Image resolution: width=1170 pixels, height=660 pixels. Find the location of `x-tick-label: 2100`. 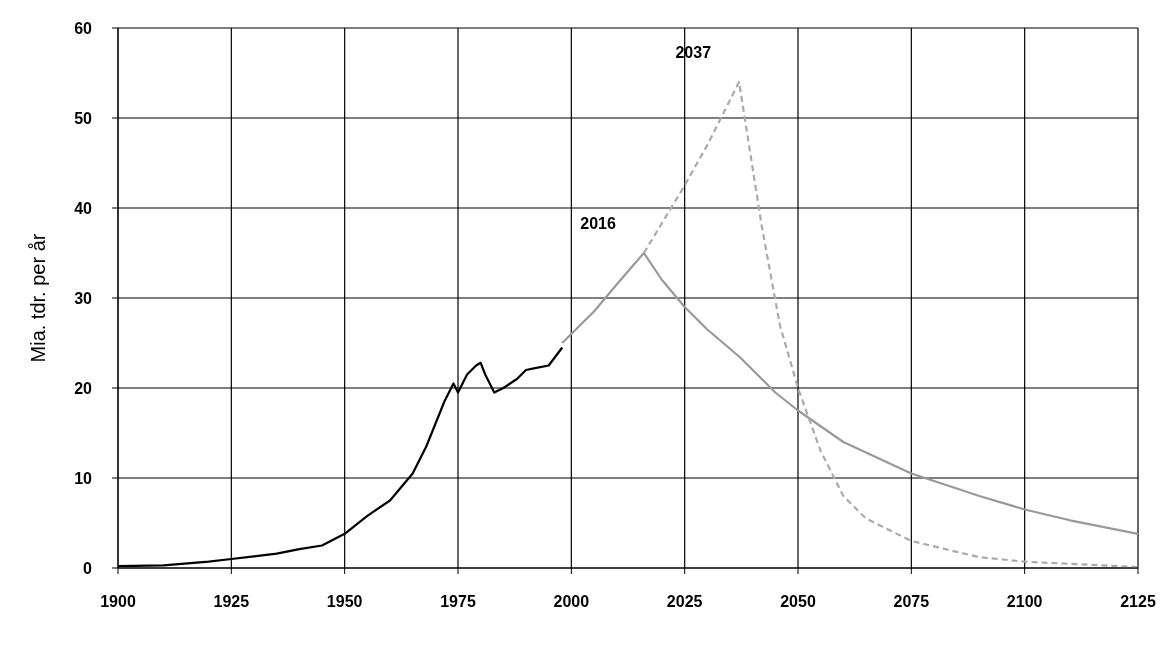

x-tick-label: 2100 is located at coordinates (1024, 602).